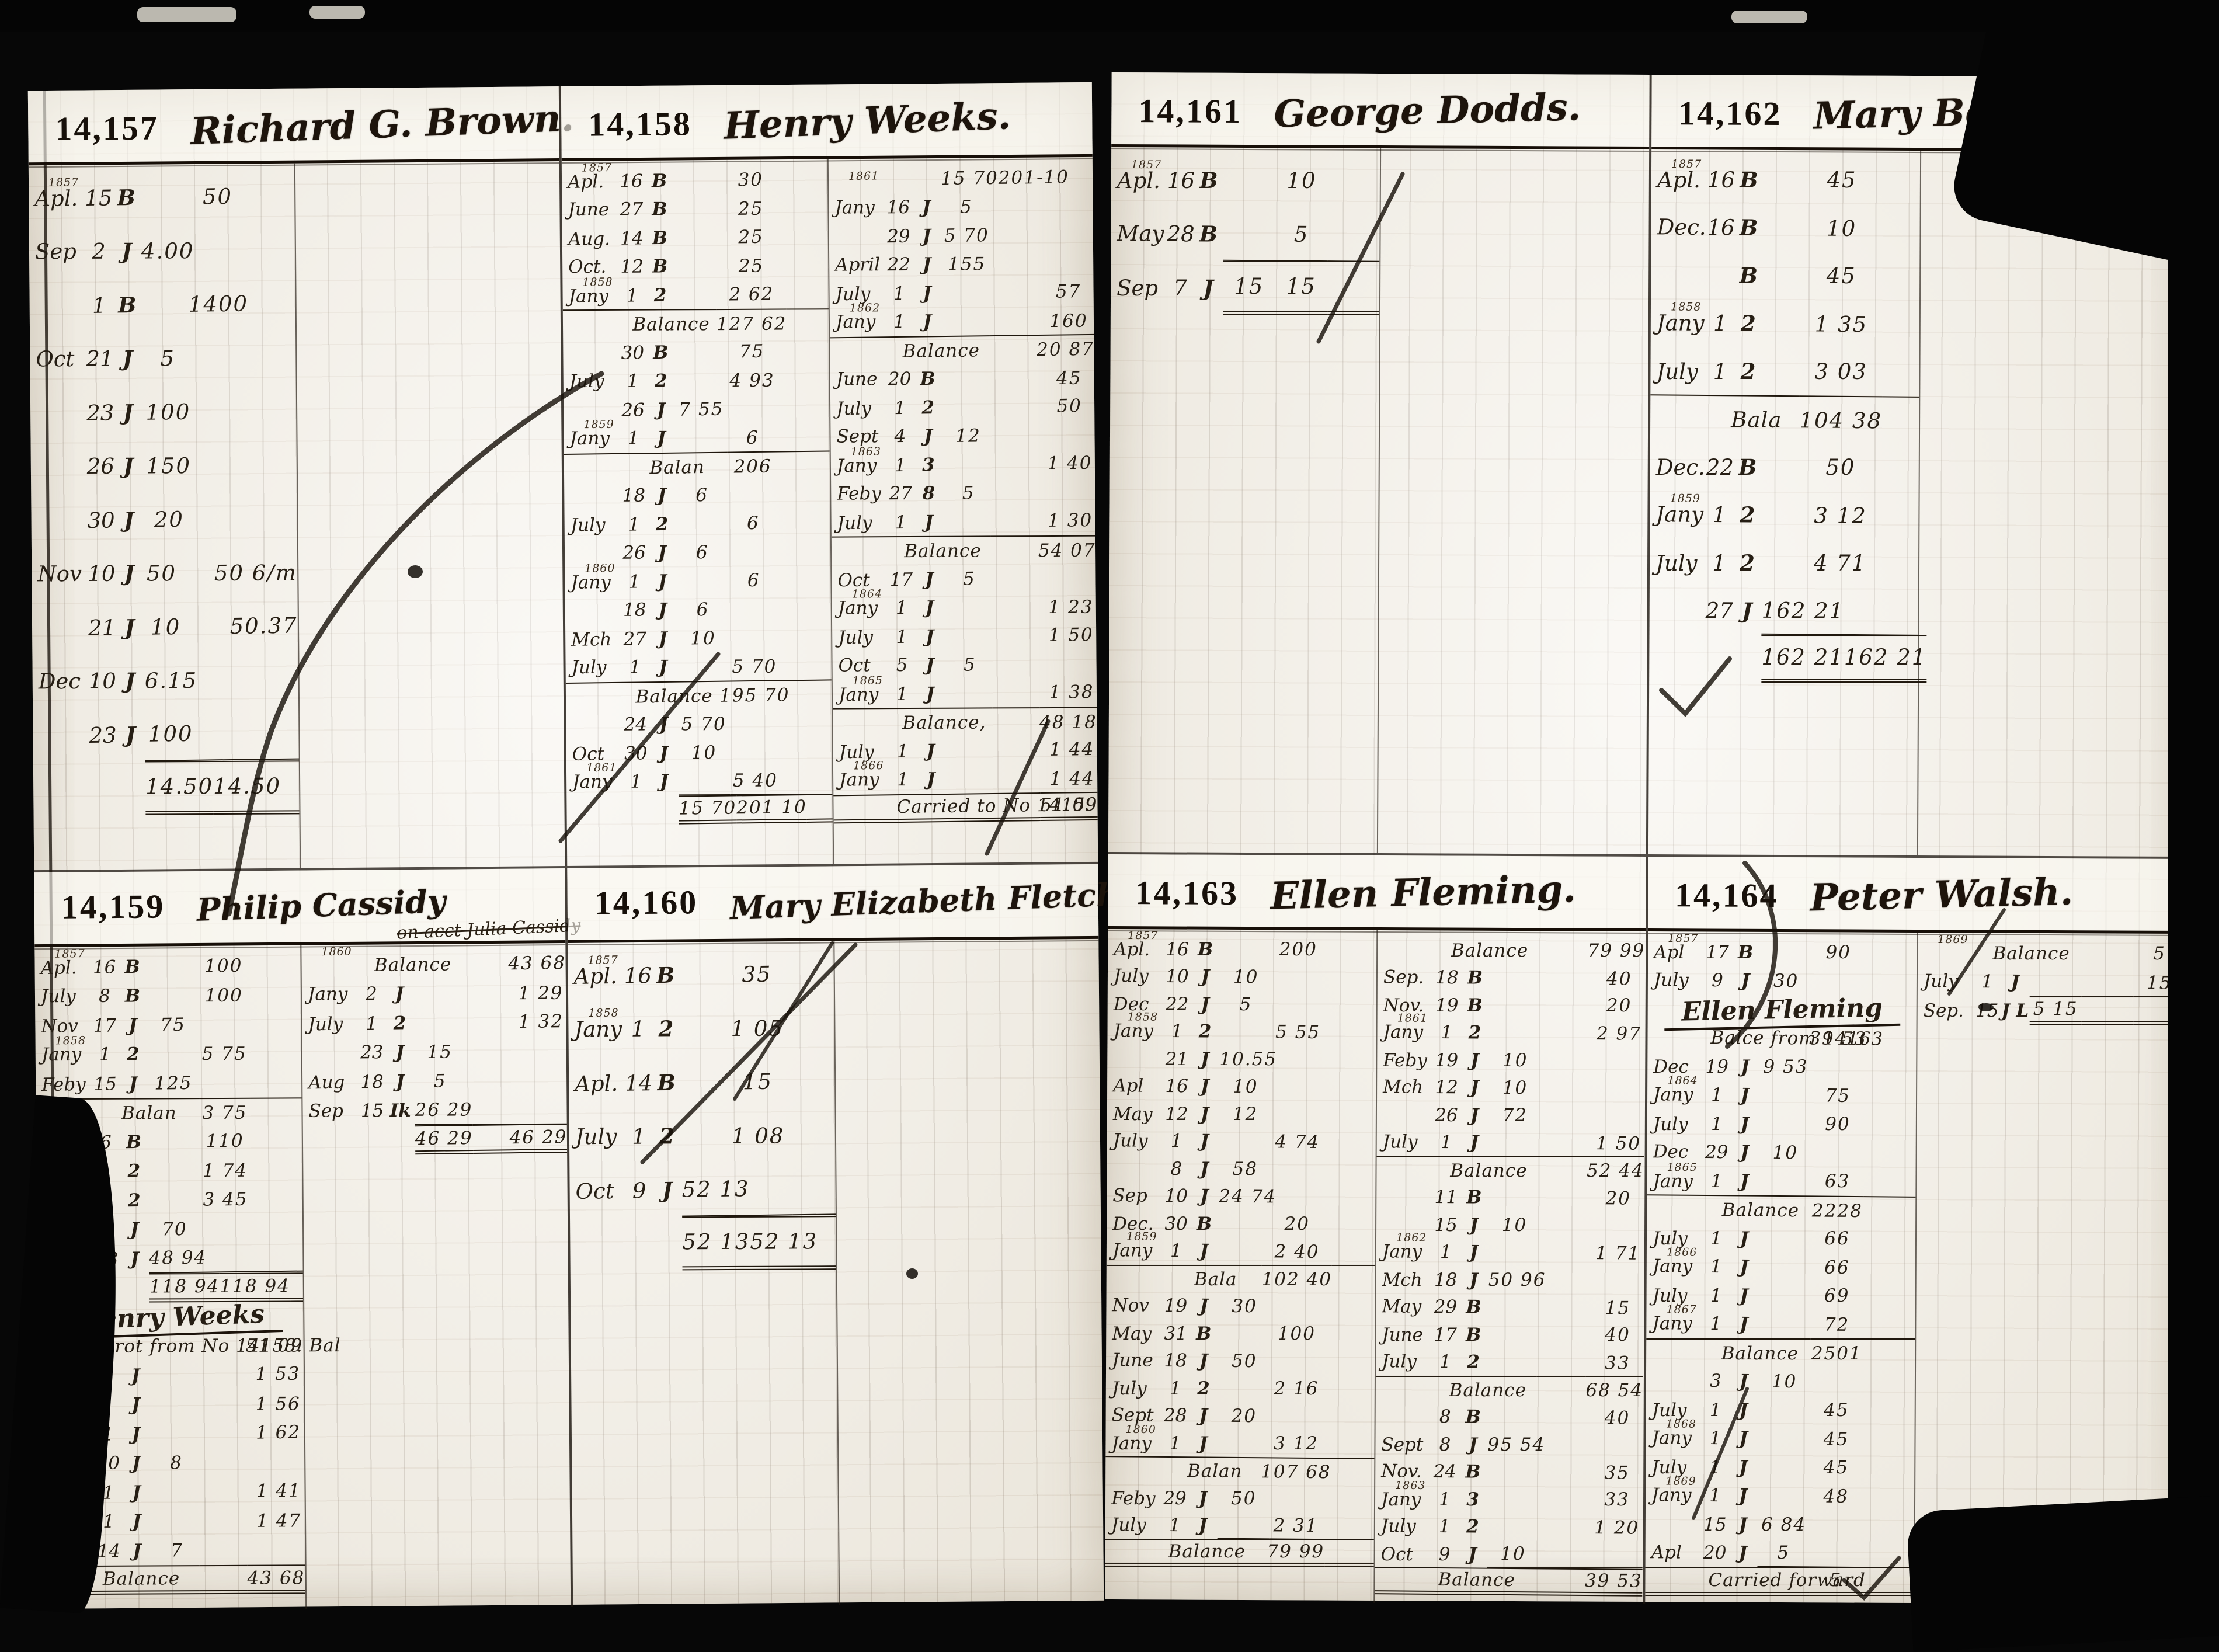 The width and height of the screenshot is (2219, 1652). I want to click on entry-year: 1864, so click(1682, 1080).